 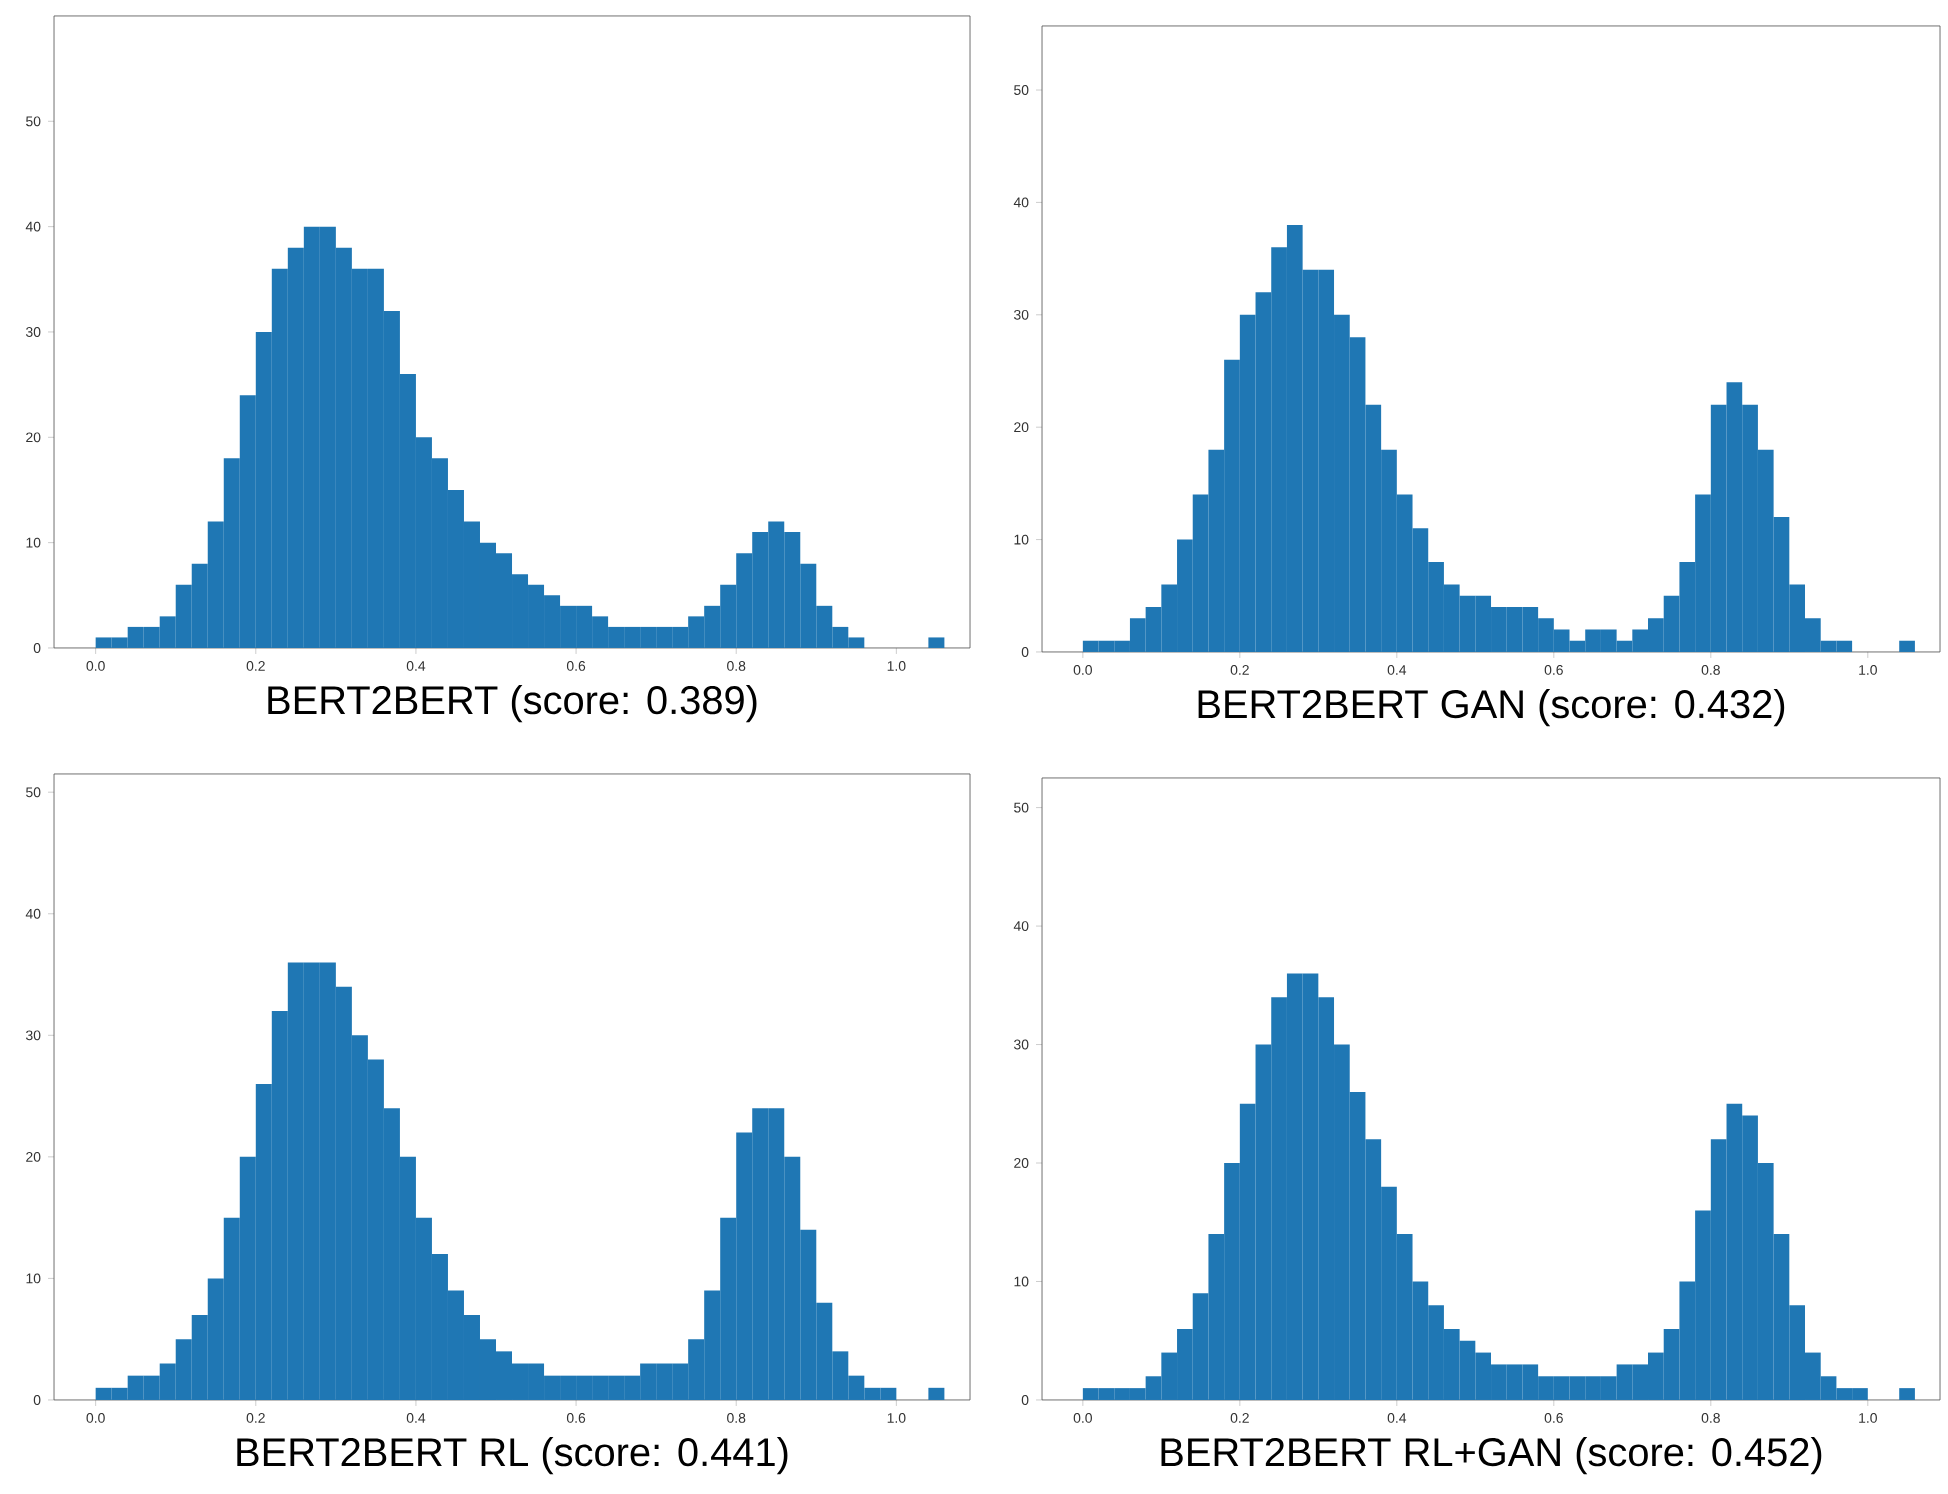 I want to click on text: BERT2BERT GAN (score: 0.432), so click(x=1491, y=708).